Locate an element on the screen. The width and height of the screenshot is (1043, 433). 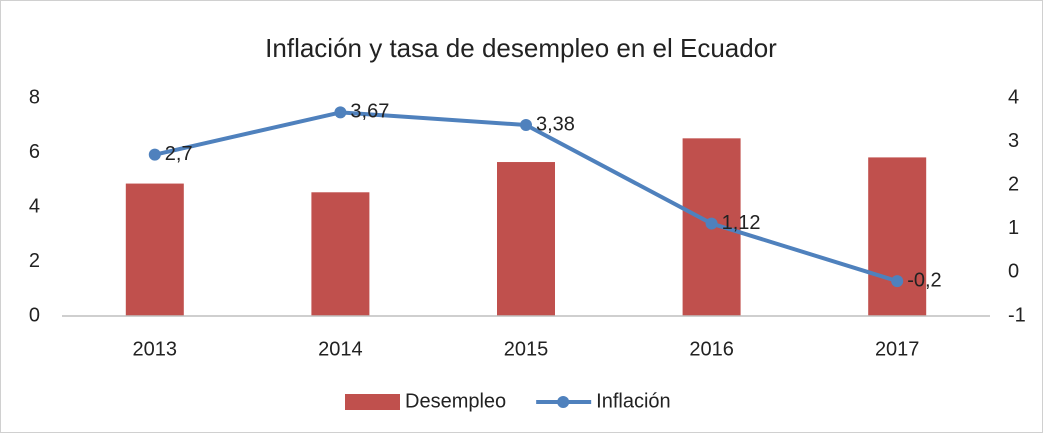
legend-label: Desempleo is located at coordinates (455, 401).